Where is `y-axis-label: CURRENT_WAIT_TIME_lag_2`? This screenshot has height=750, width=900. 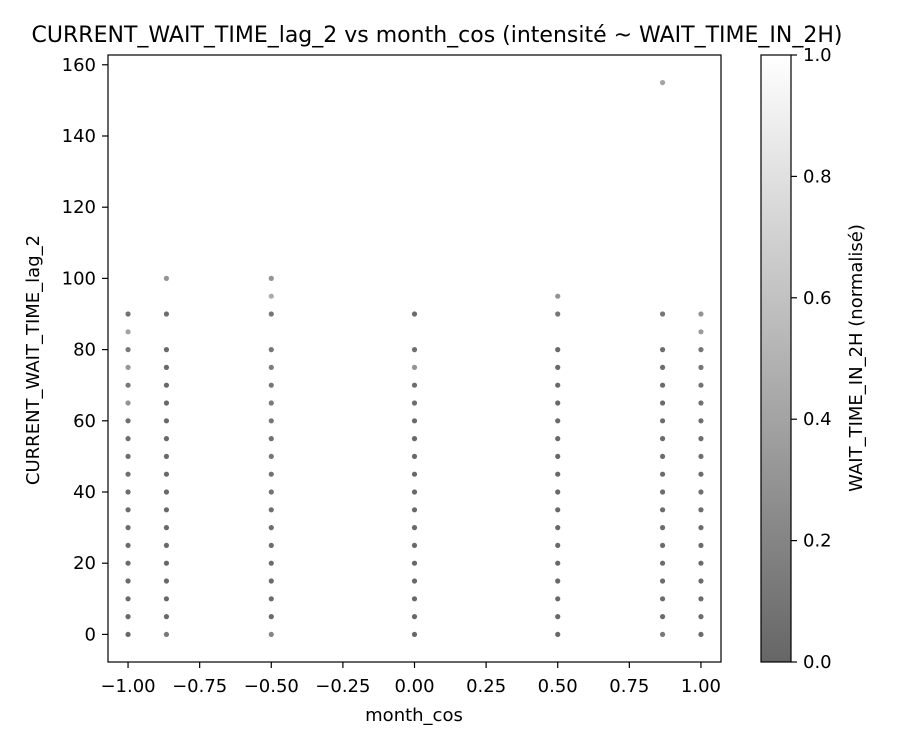 y-axis-label: CURRENT_WAIT_TIME_lag_2 is located at coordinates (33, 360).